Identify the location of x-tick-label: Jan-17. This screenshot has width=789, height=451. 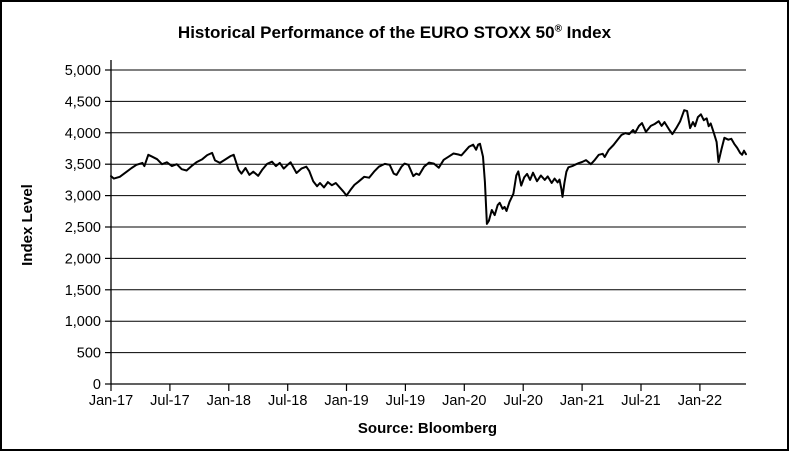
(111, 401).